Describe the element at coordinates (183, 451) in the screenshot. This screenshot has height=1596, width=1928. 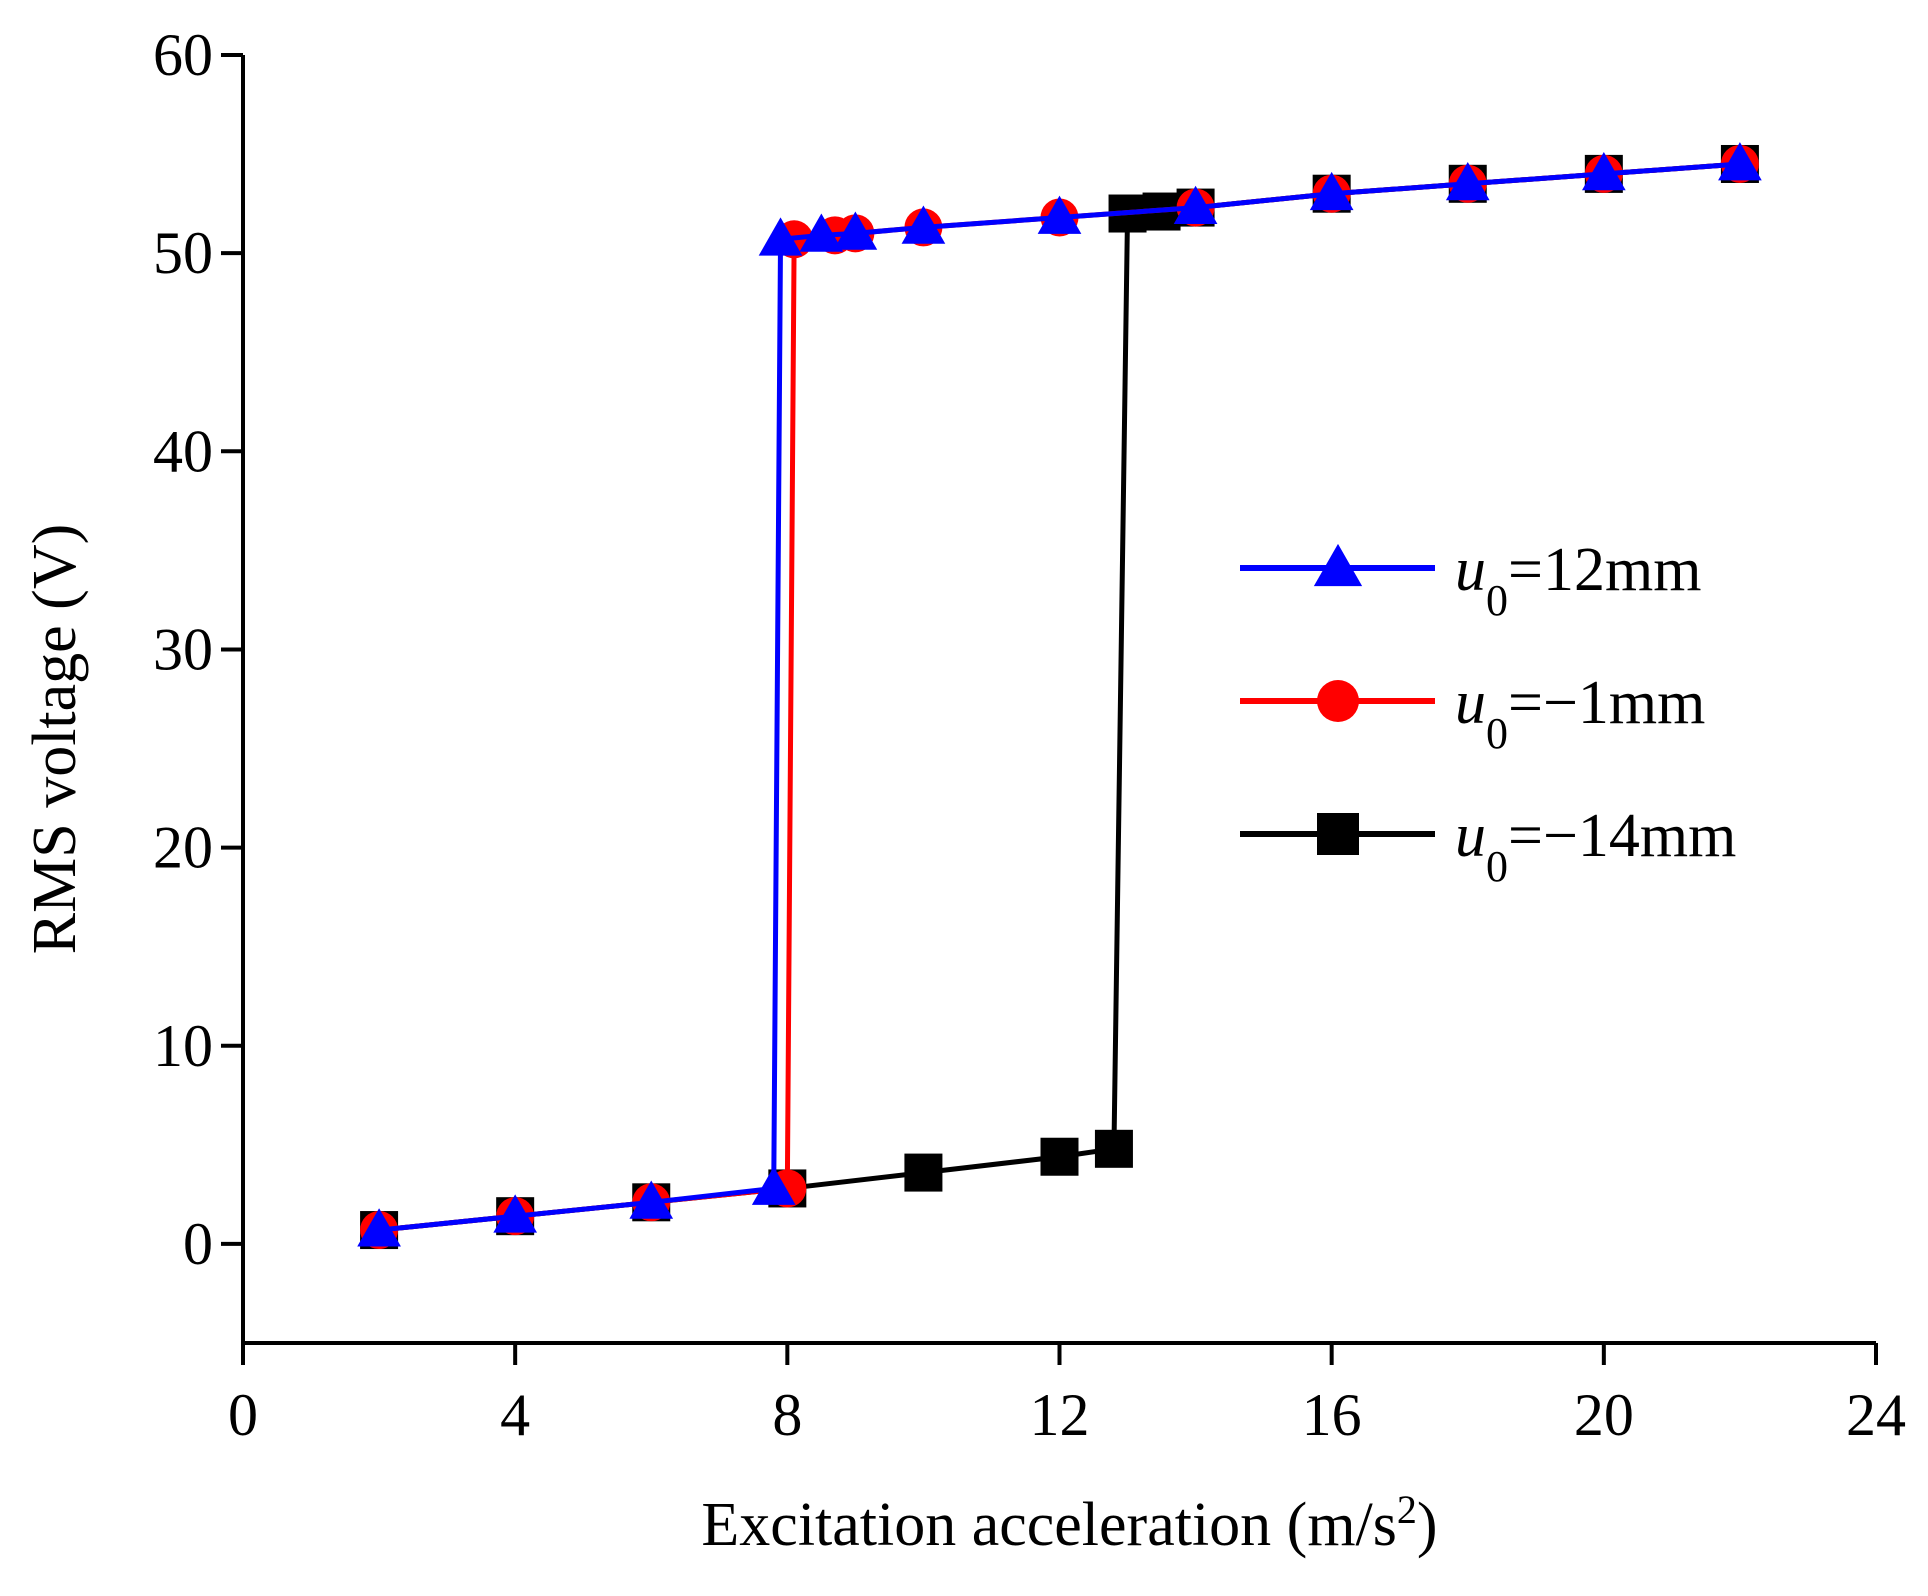
I see `y-tick-label: 40` at that location.